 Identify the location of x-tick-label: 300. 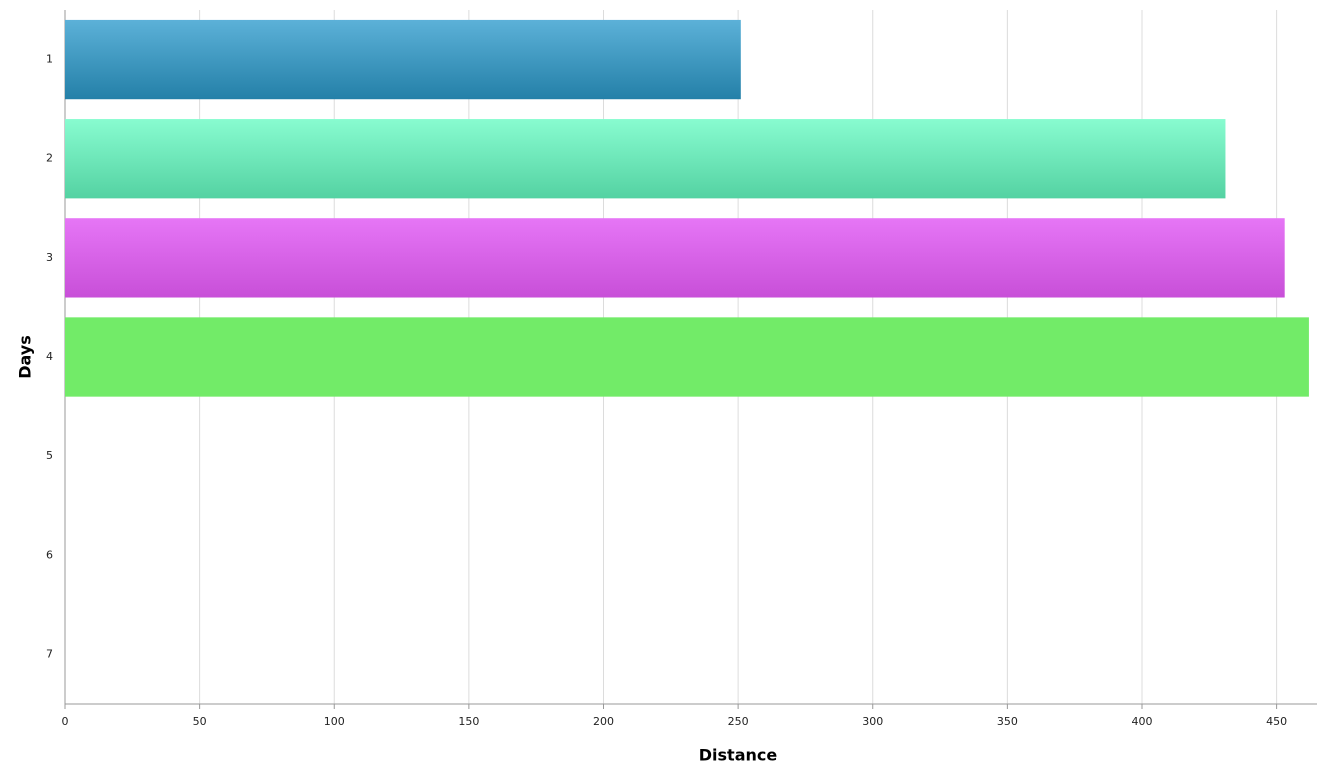
(872, 721).